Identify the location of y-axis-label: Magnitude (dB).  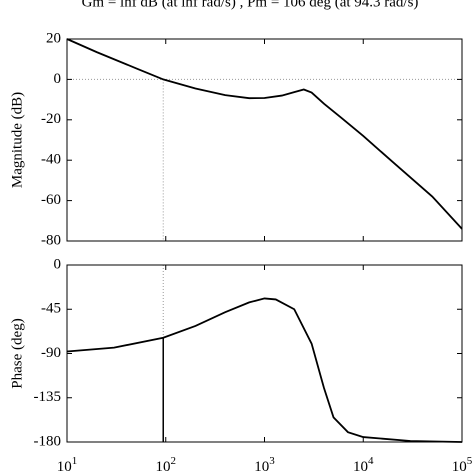
(17, 140).